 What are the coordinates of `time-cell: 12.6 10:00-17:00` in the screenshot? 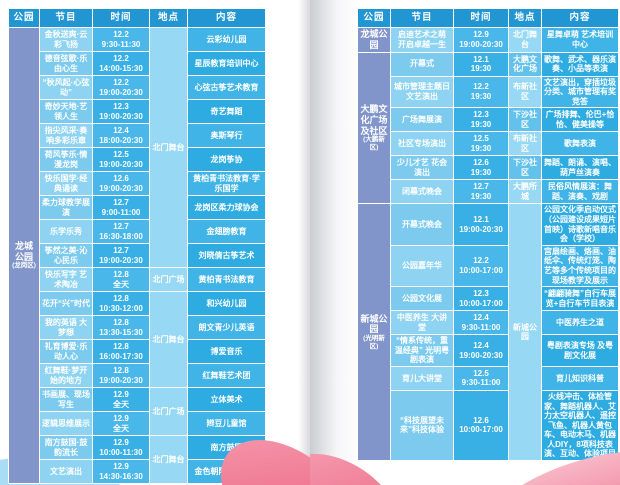 It's located at (481, 425).